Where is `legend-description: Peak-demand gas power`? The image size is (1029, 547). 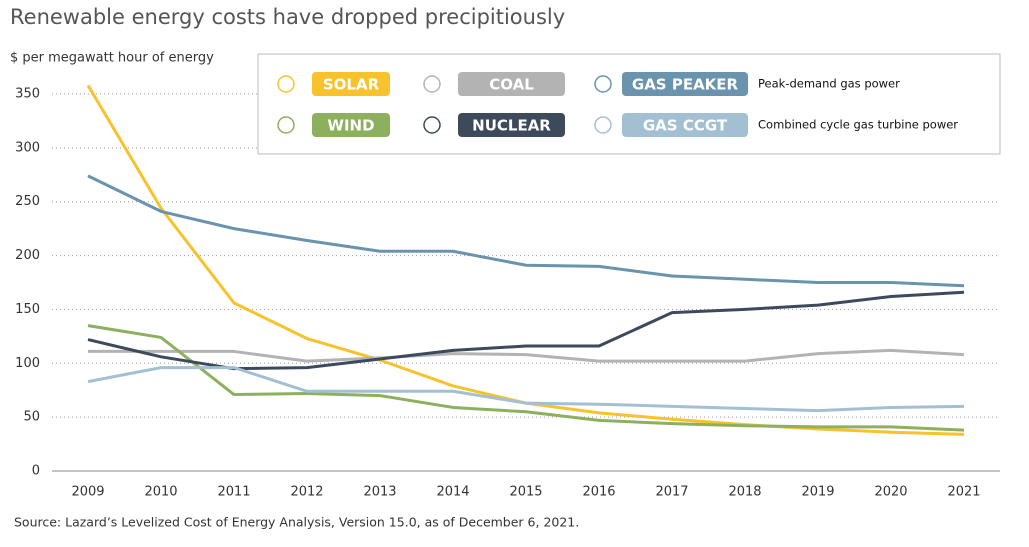 legend-description: Peak-demand gas power is located at coordinates (829, 84).